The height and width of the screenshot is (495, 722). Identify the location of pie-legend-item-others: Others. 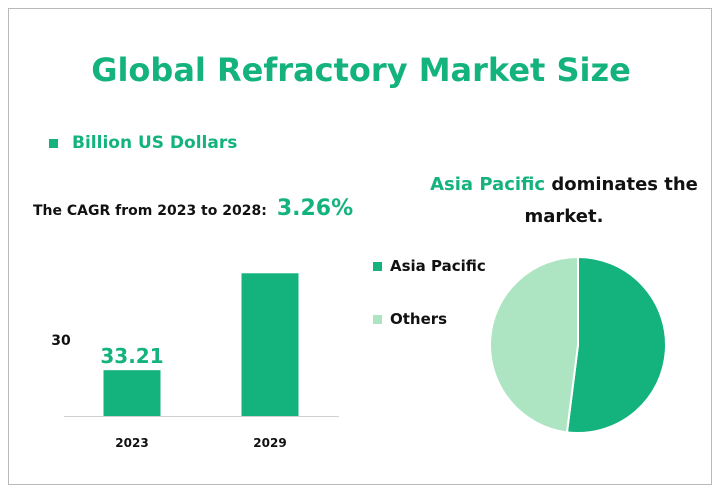
(410, 319).